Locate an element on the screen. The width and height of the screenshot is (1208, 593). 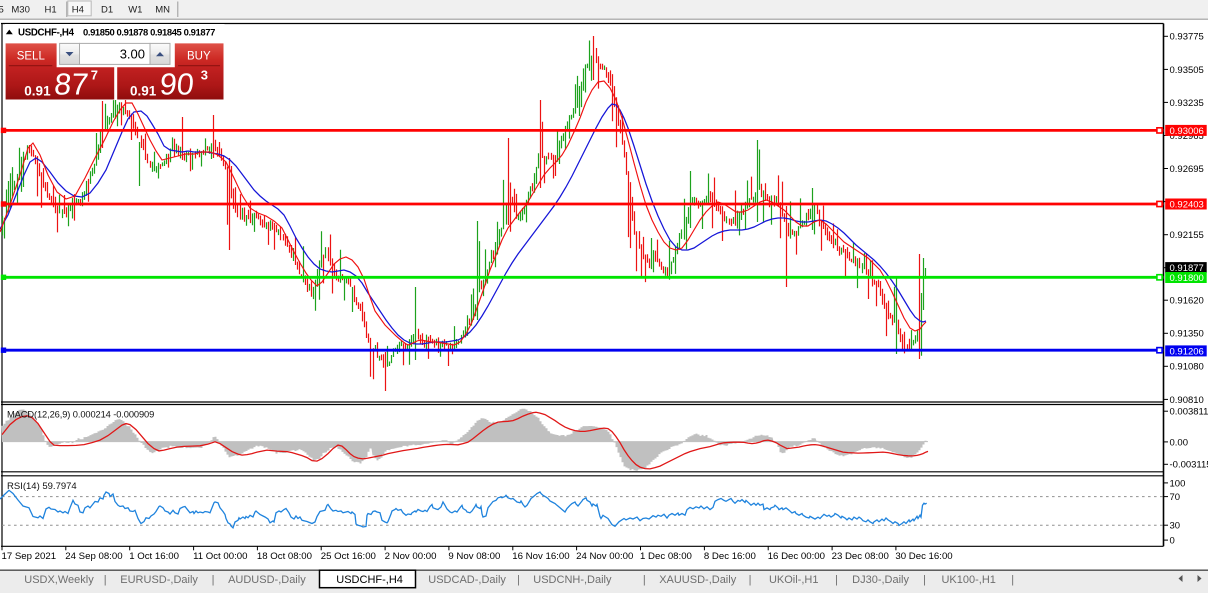
svg-text: 1 Dec 08:00 is located at coordinates (666, 556).